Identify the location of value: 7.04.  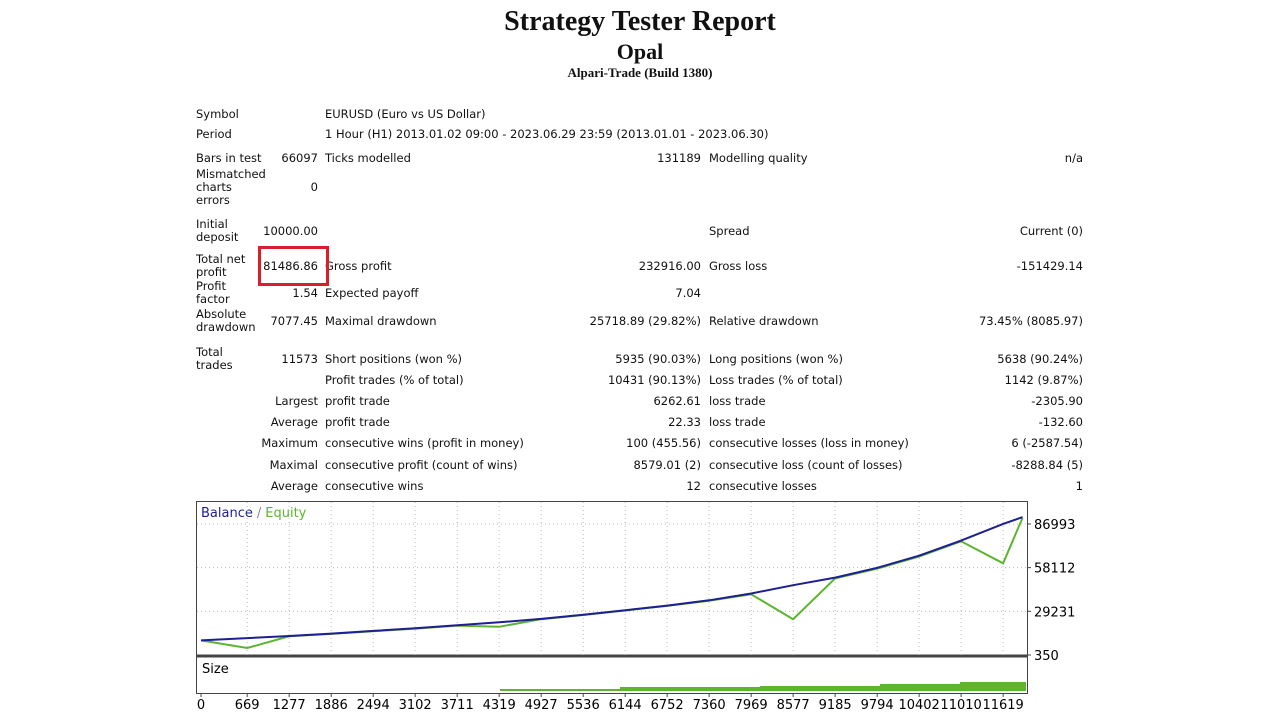
(688, 292).